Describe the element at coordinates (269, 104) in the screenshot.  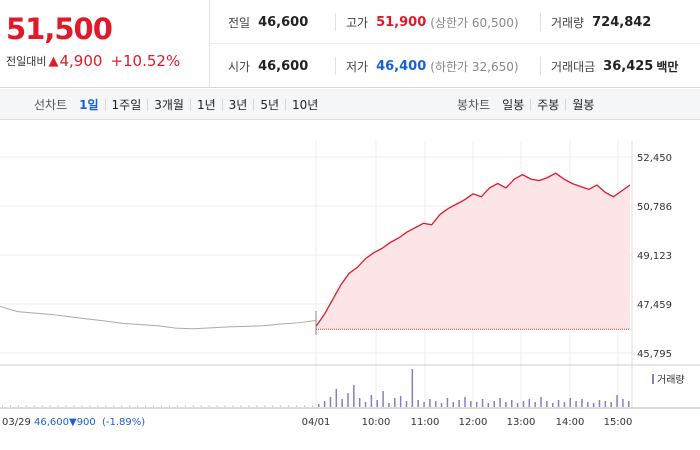
I see `tab-range-5: 5년` at that location.